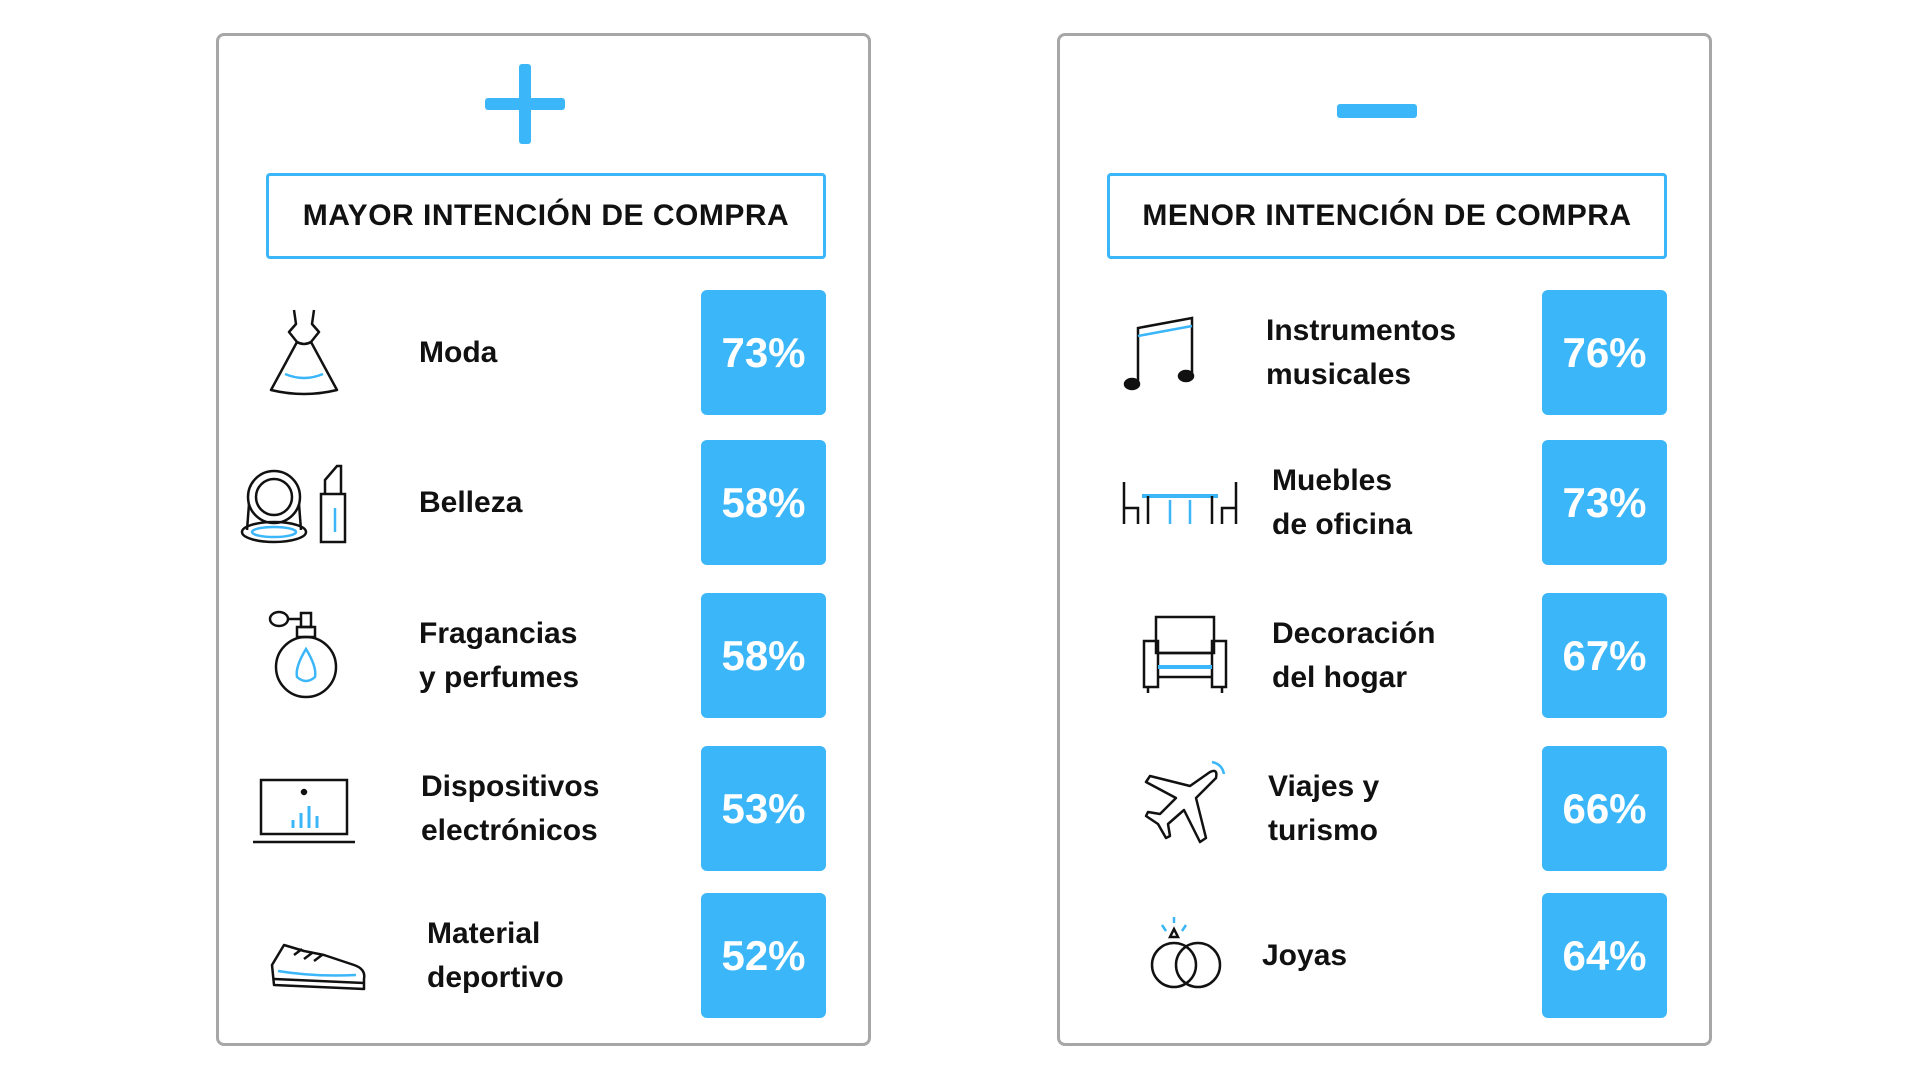 This screenshot has width=1920, height=1080. What do you see at coordinates (499, 655) in the screenshot?
I see `item-label: Fragancias y perfumes` at bounding box center [499, 655].